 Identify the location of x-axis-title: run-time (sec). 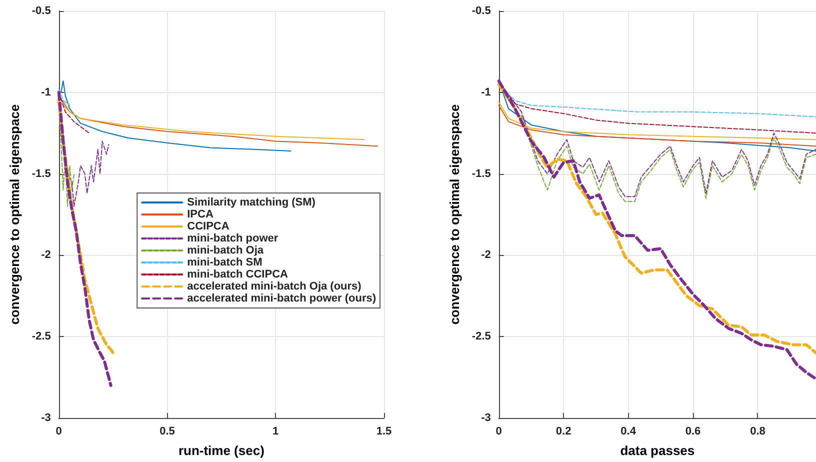
(221, 450).